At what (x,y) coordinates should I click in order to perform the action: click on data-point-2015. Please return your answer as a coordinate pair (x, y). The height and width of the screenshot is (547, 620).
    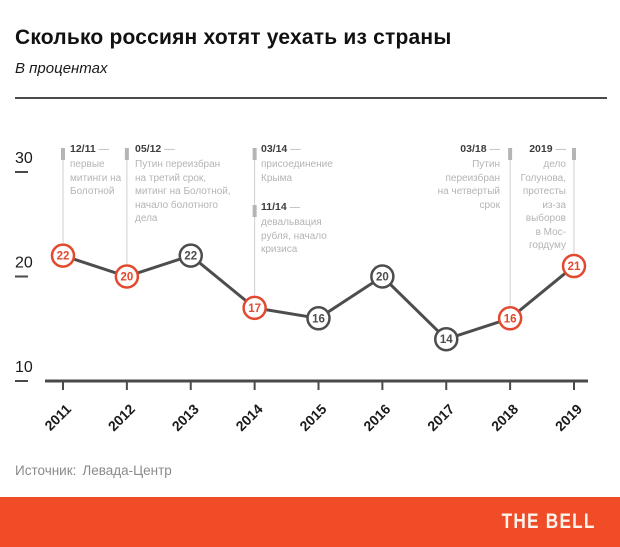
    Looking at the image, I should click on (318, 318).